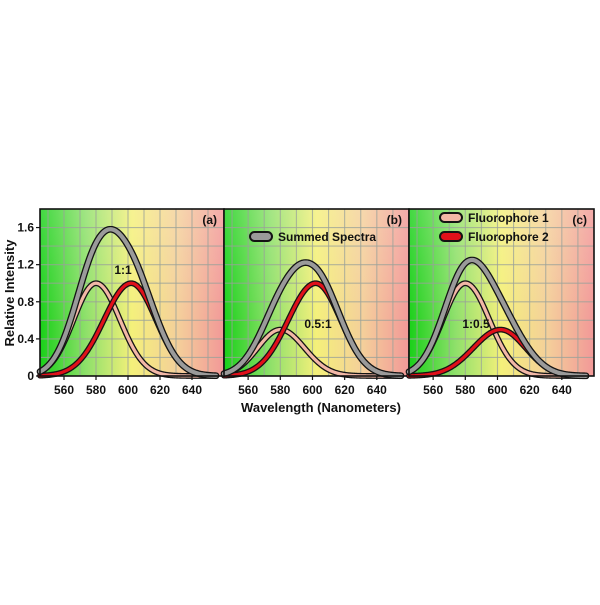  Describe the element at coordinates (579, 220) in the screenshot. I see `panel-label: (c)` at that location.